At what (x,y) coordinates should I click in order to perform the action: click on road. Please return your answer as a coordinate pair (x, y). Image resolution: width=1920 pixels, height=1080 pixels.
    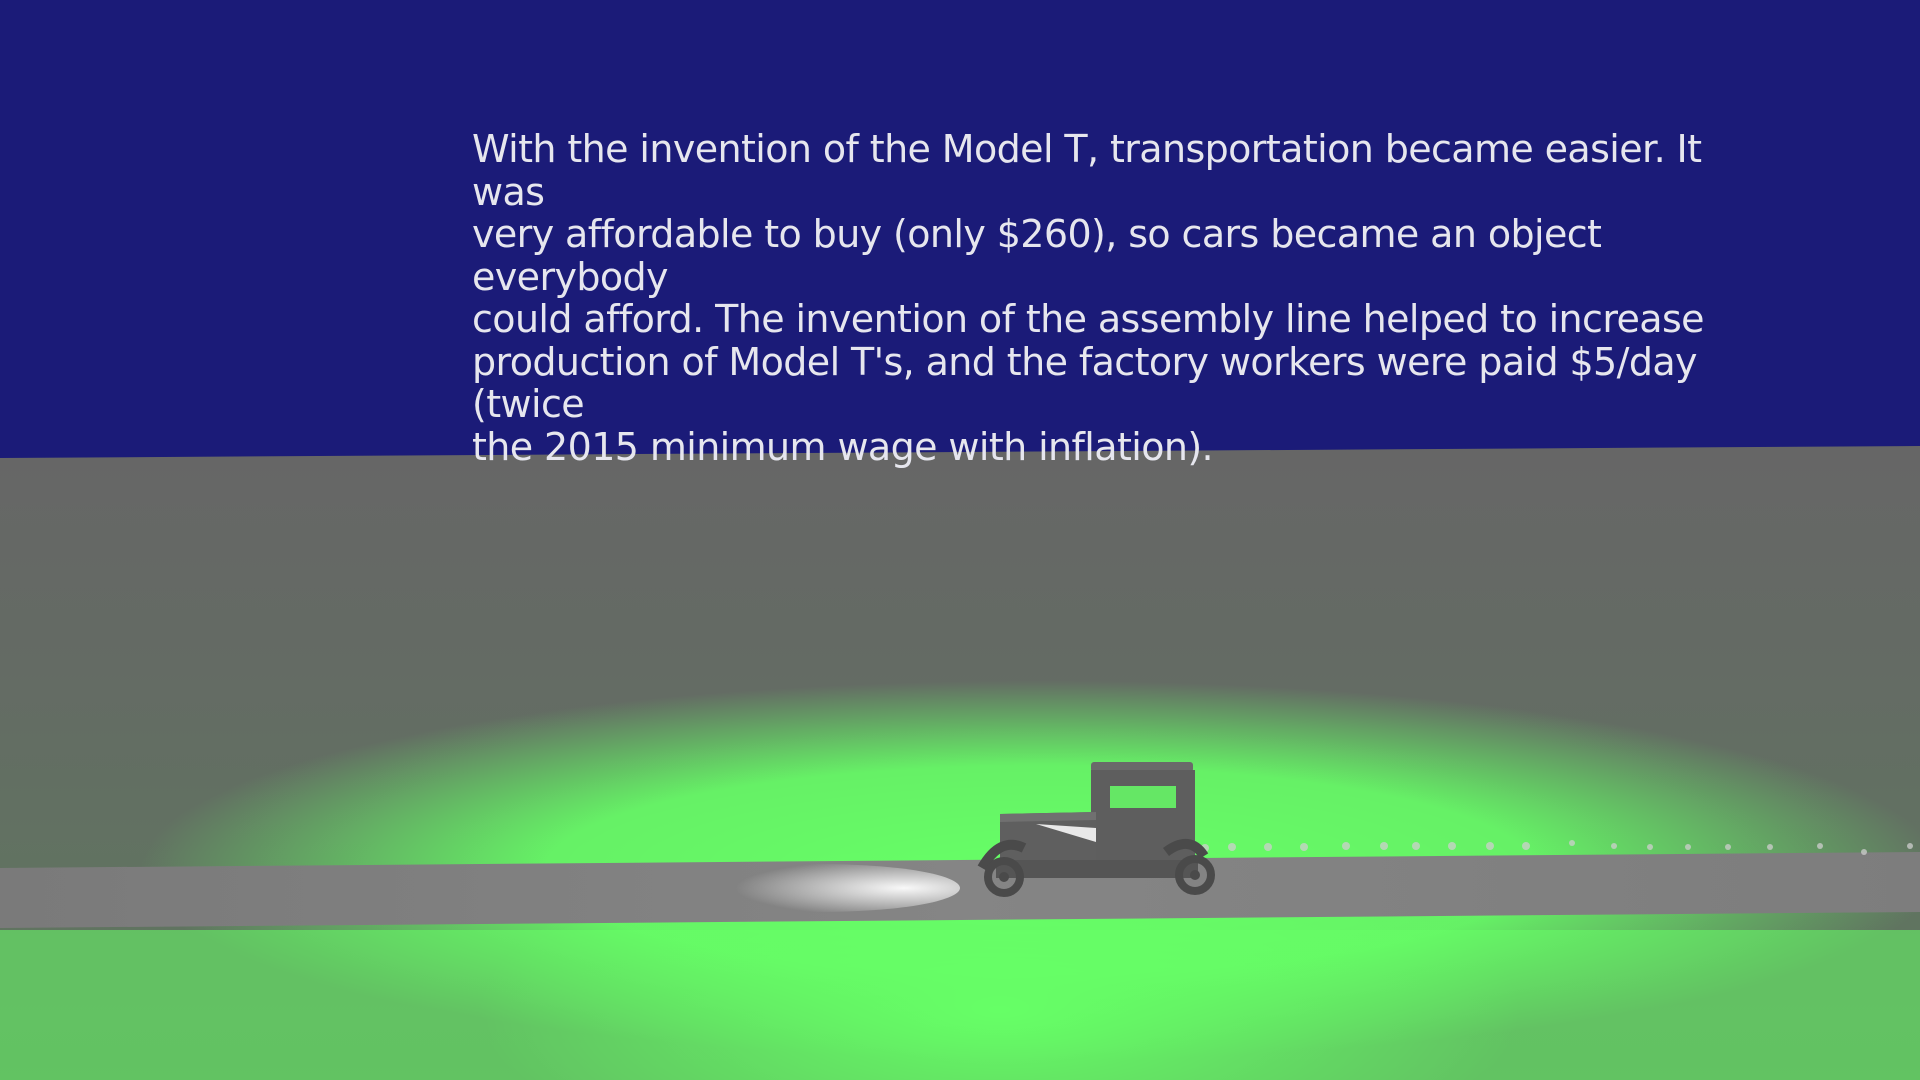
    Looking at the image, I should click on (960, 890).